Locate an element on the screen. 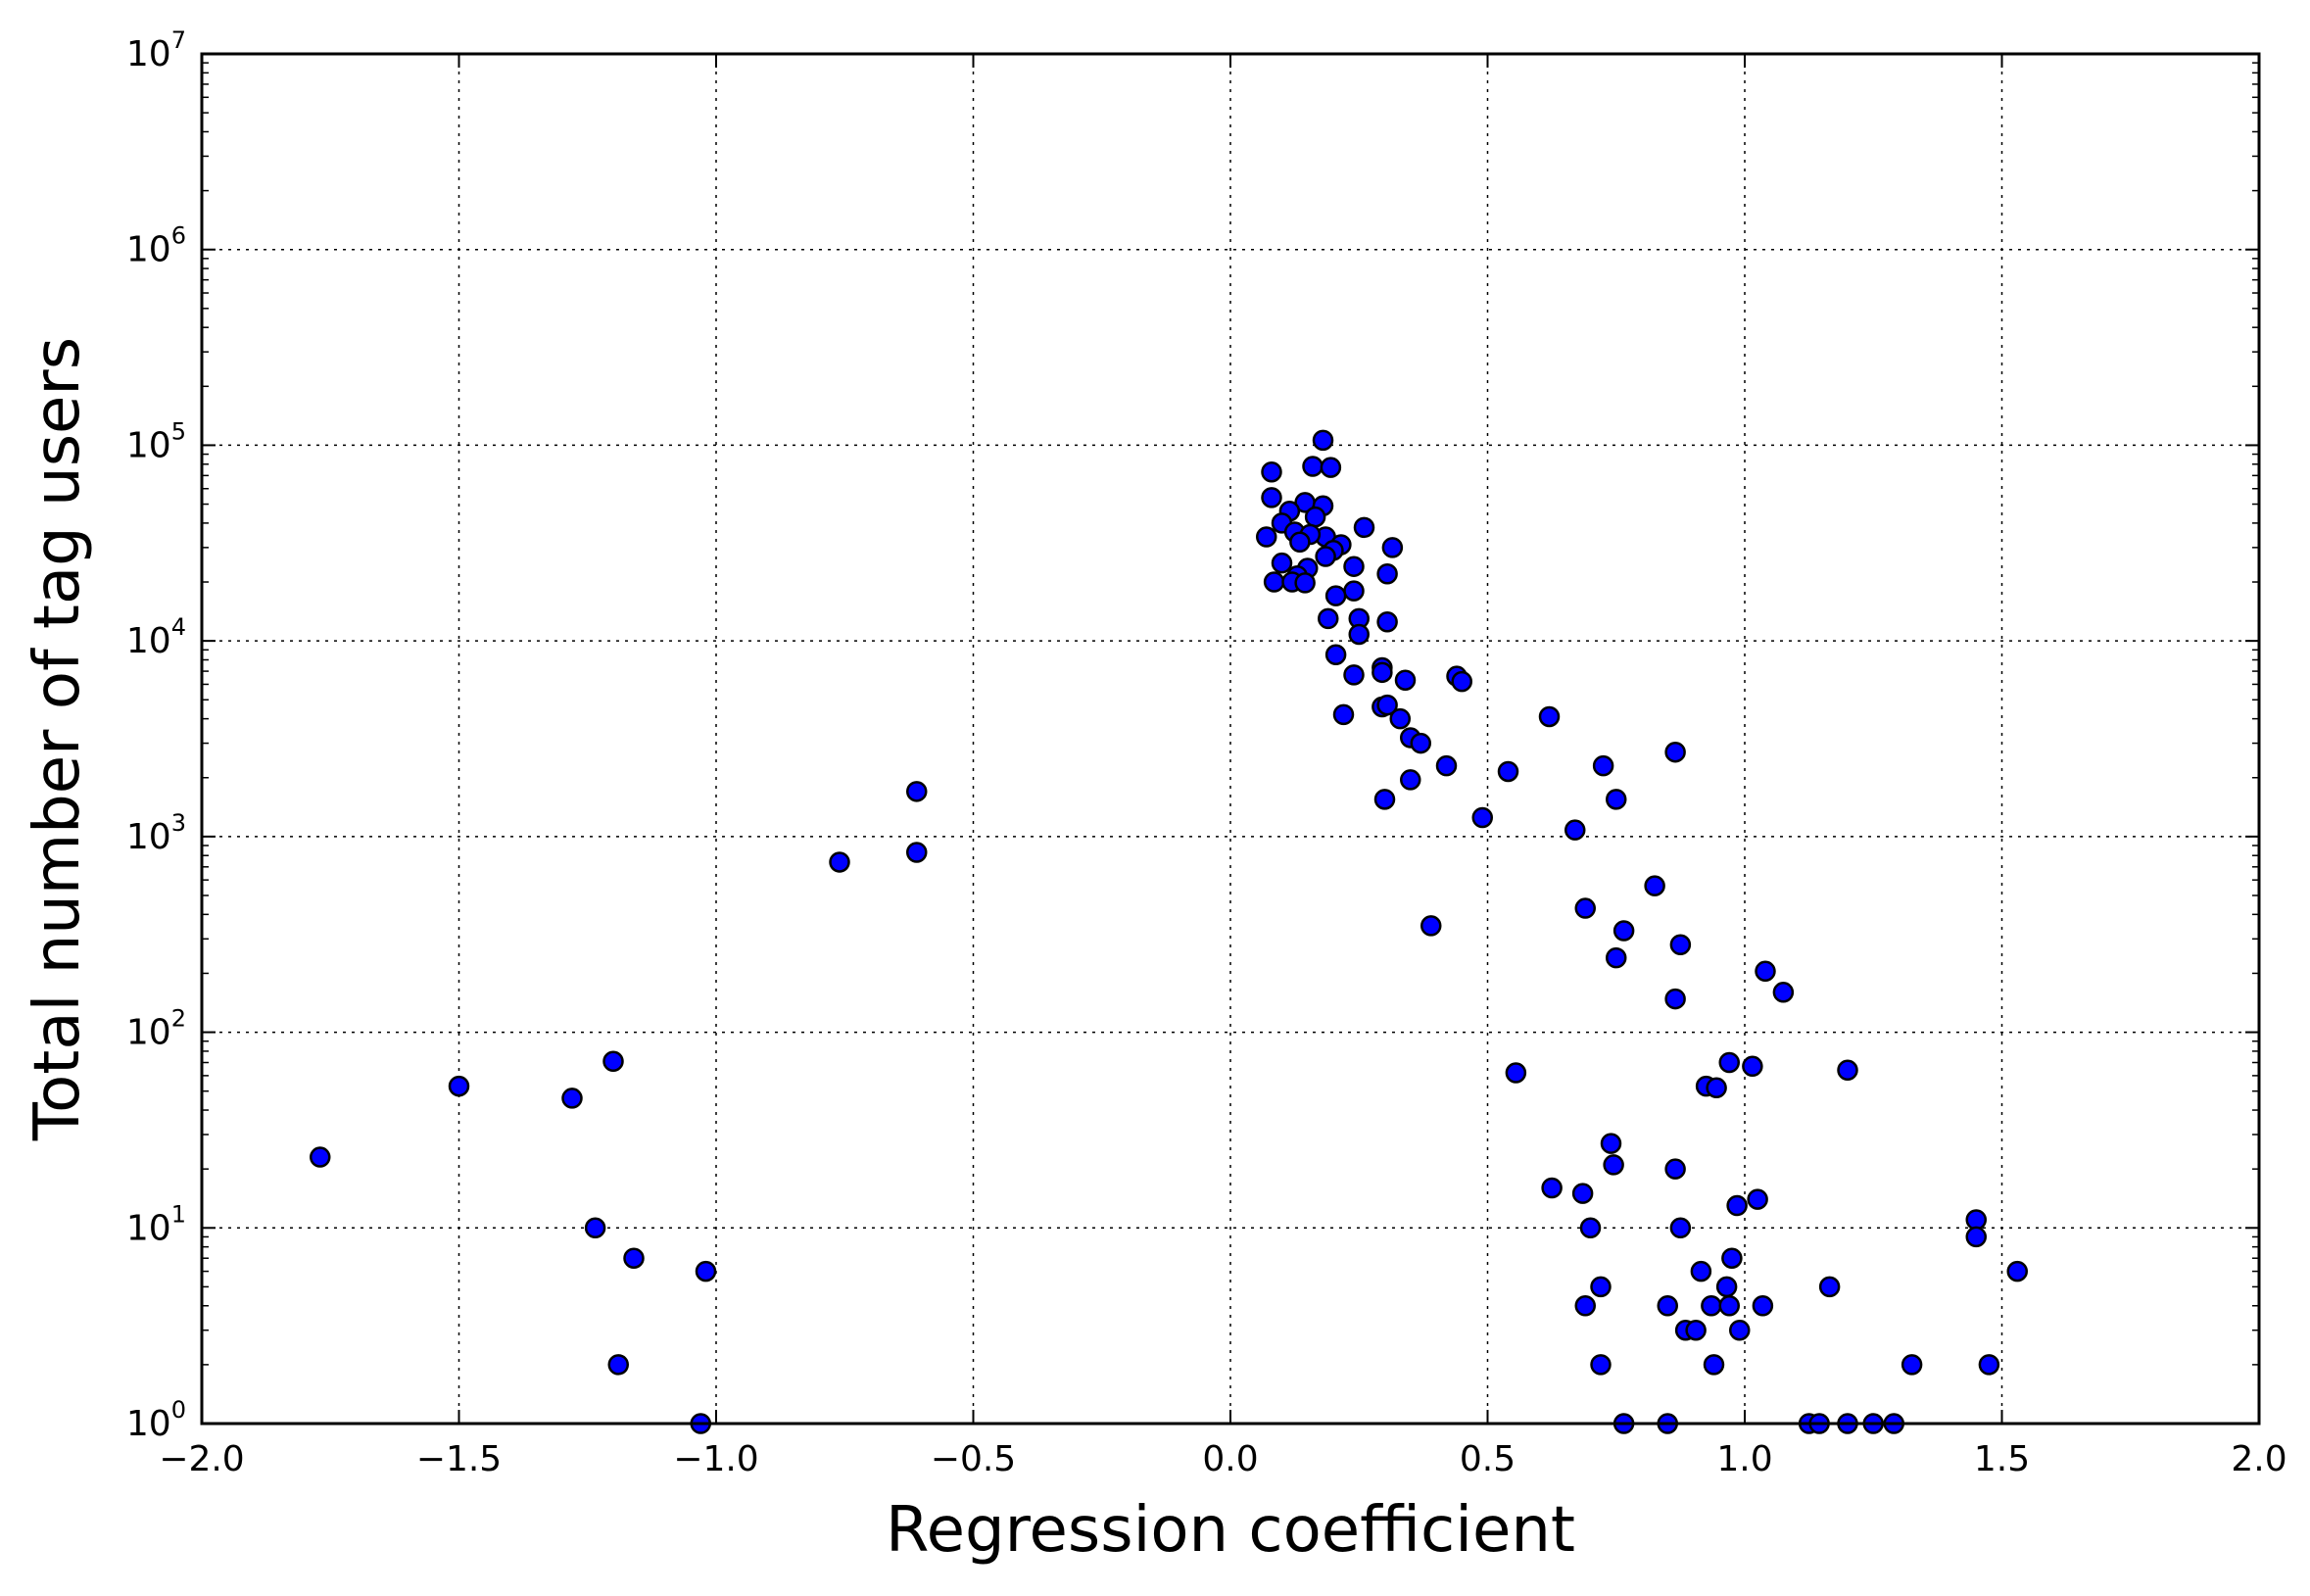  x-tick-label: −0.5 is located at coordinates (973, 1459).